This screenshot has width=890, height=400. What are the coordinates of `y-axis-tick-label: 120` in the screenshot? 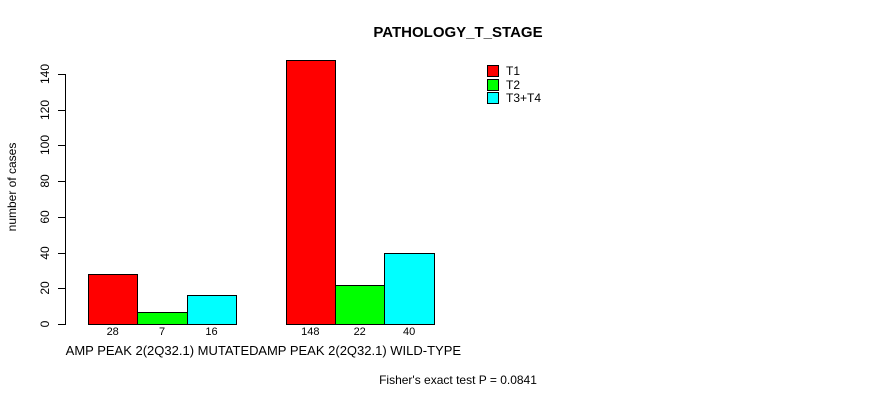 It's located at (45, 109).